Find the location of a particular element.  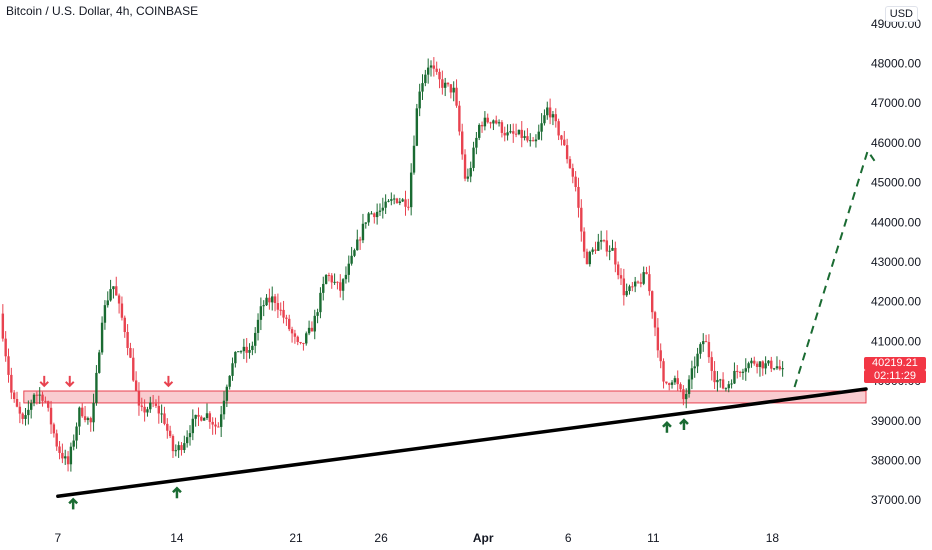

chart-title: Bitcoin / U.S. Dollar, 4h, COINBASE is located at coordinates (102, 11).